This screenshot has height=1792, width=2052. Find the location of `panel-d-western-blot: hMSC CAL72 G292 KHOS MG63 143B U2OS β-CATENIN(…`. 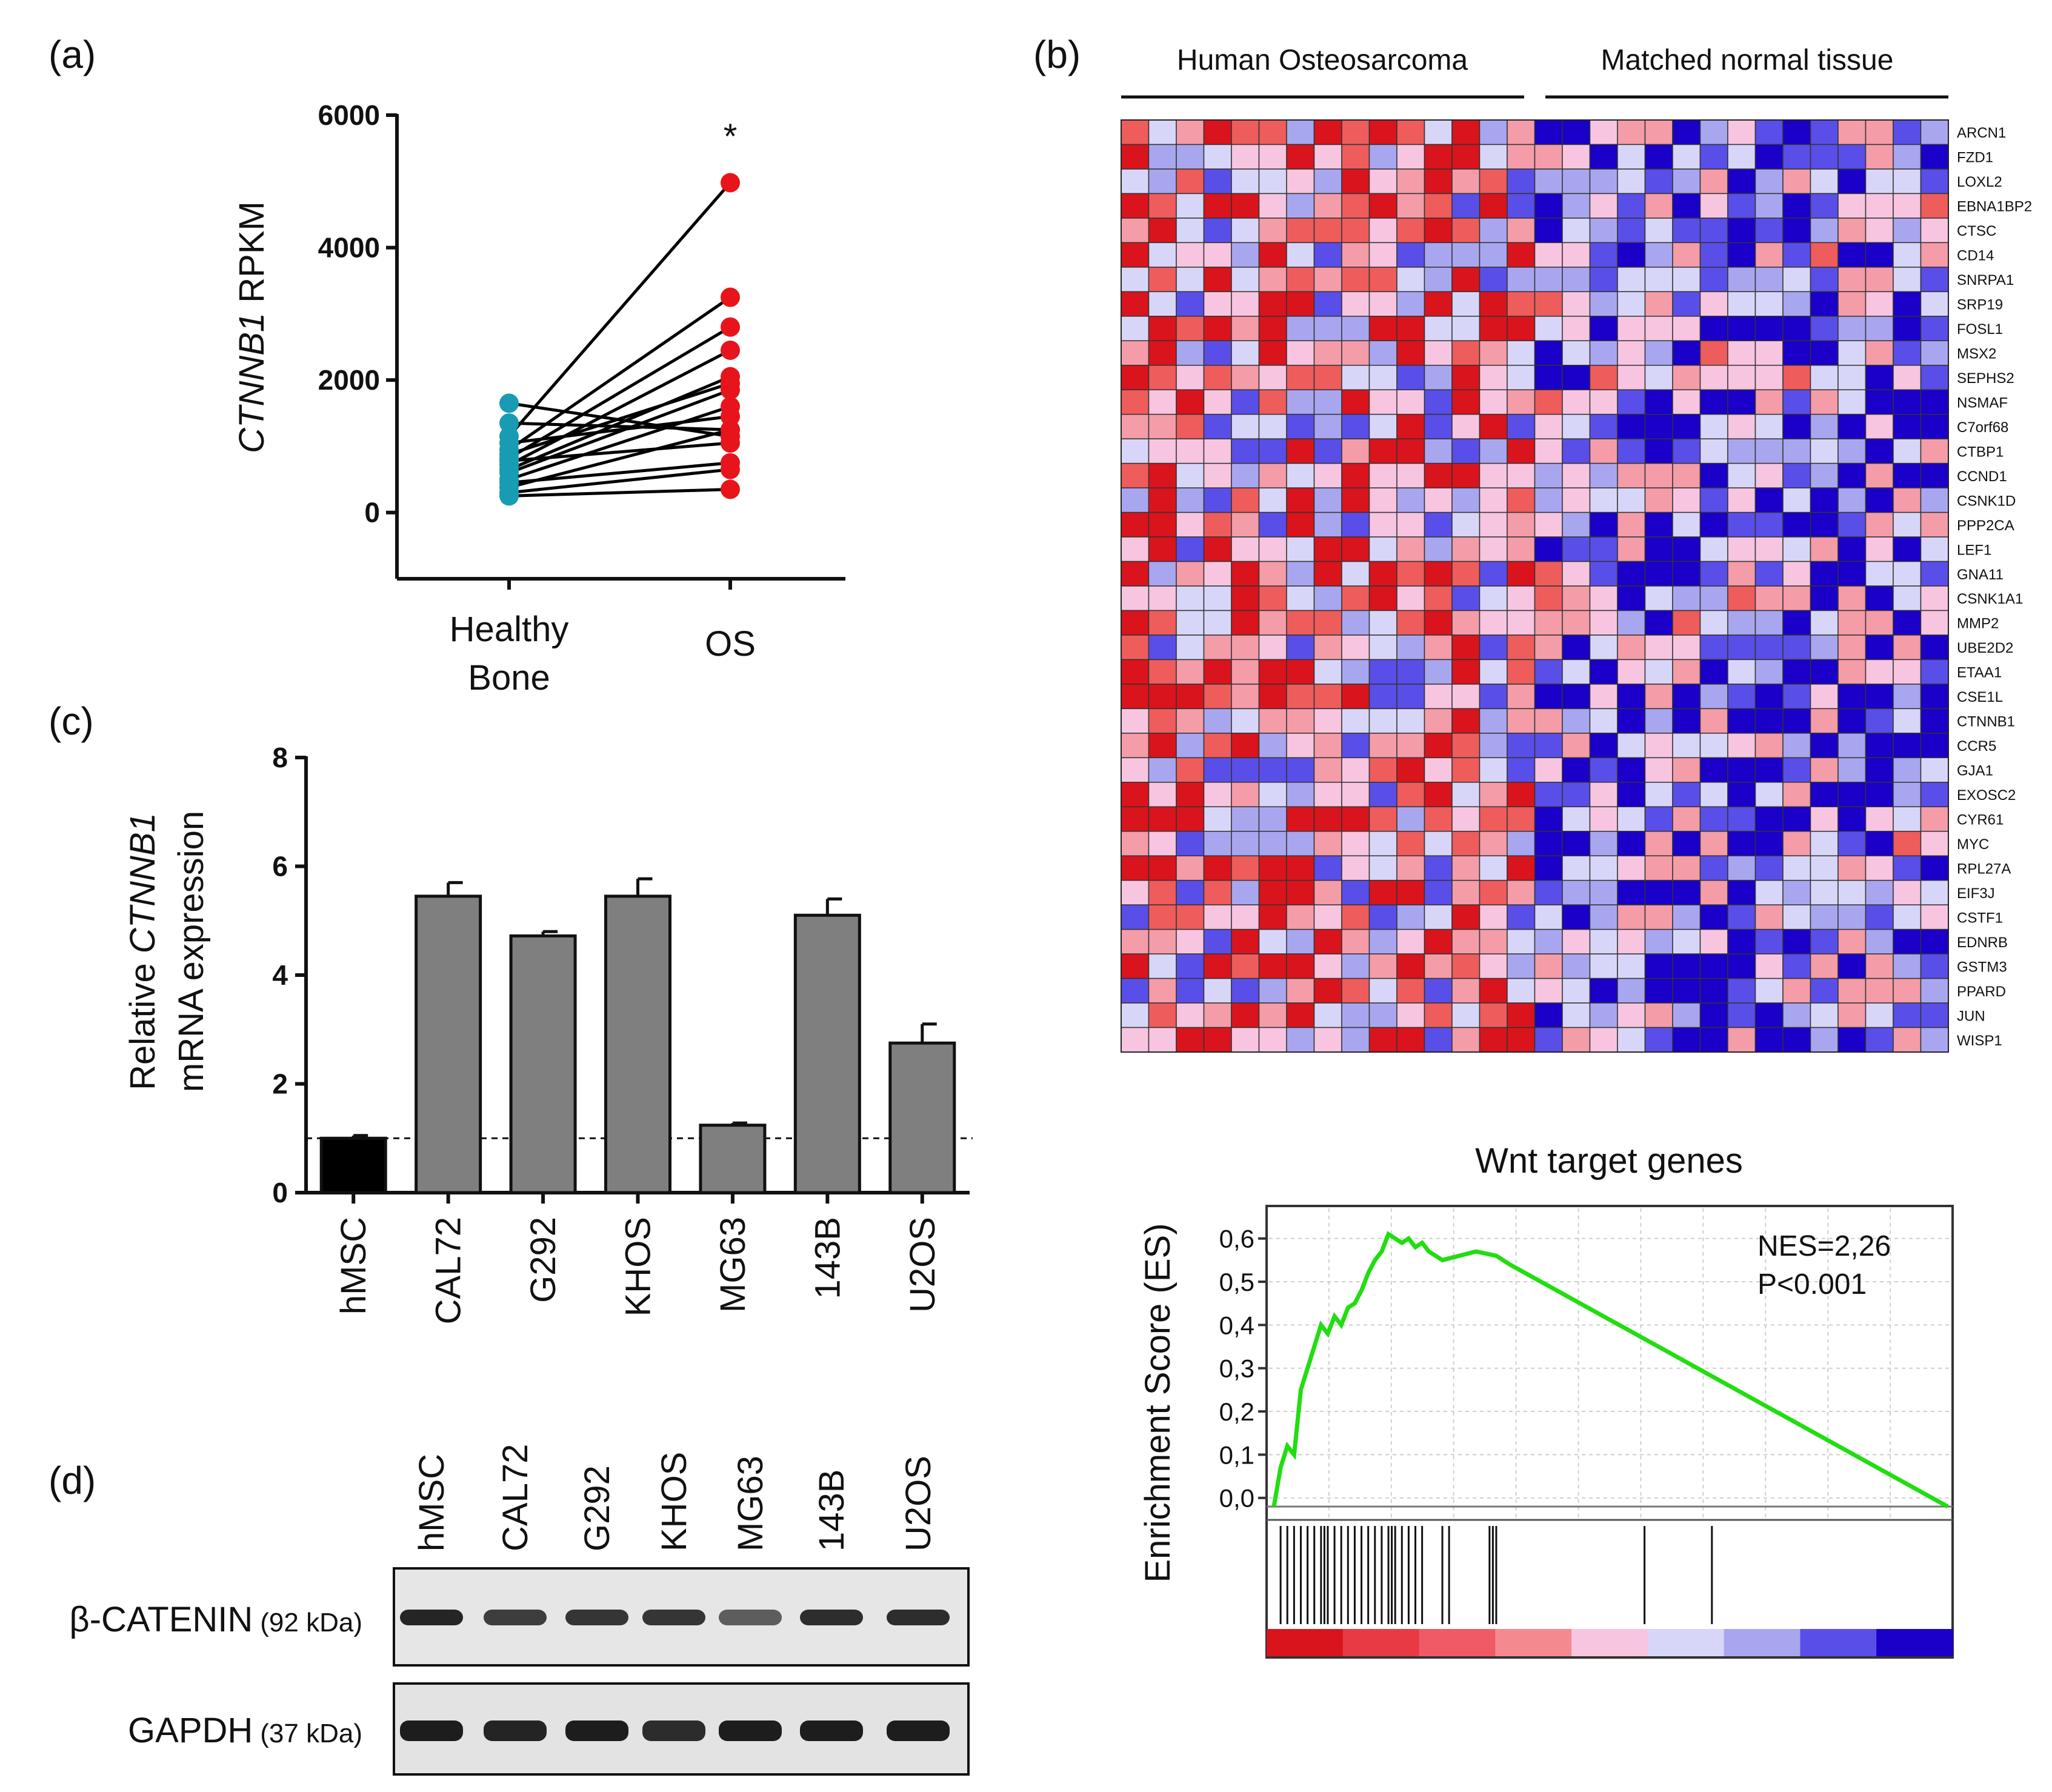

panel-d-western-blot: hMSC CAL72 G292 KHOS MG63 143B U2OS β-CATENIN(… is located at coordinates (519, 1610).